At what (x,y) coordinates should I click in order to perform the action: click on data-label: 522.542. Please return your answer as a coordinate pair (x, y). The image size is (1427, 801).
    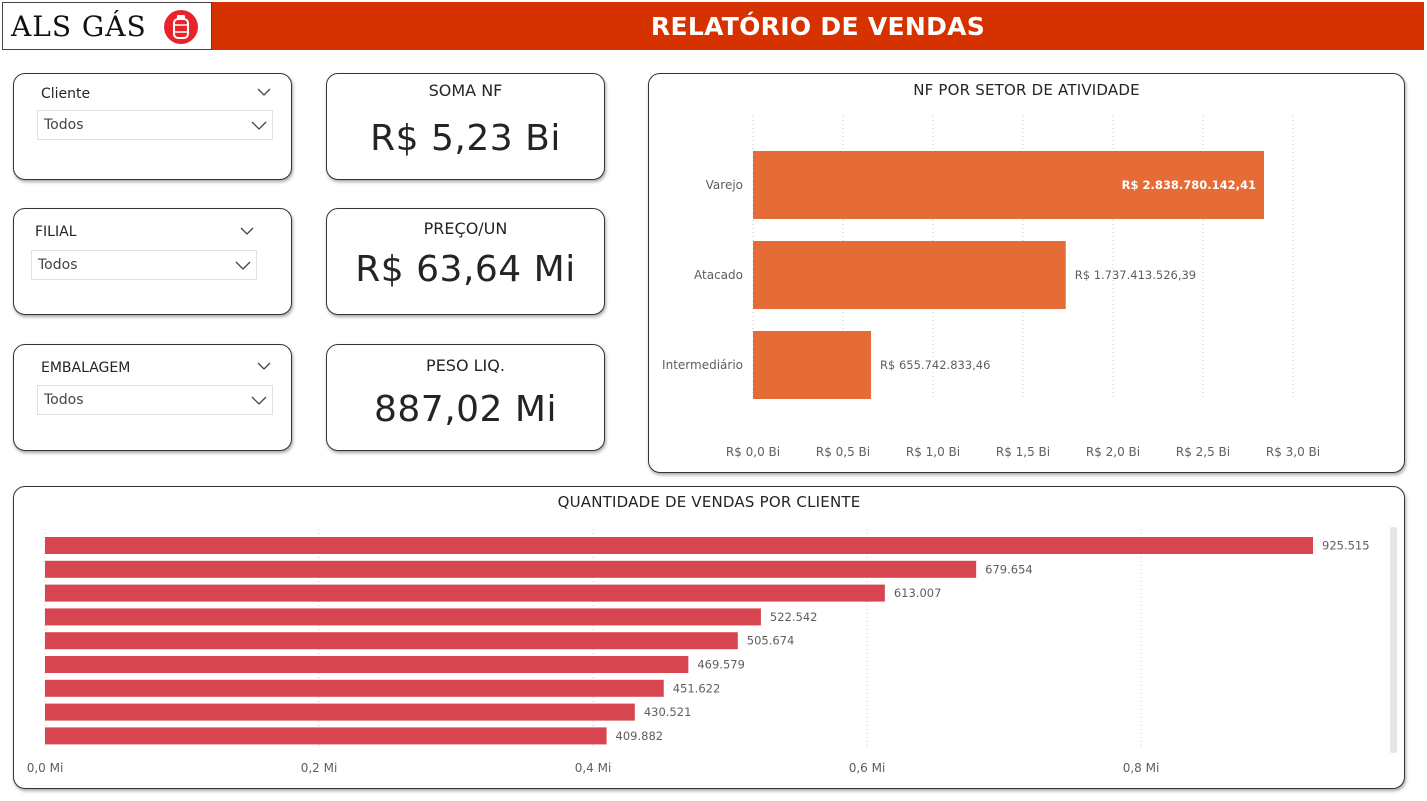
    Looking at the image, I should click on (794, 617).